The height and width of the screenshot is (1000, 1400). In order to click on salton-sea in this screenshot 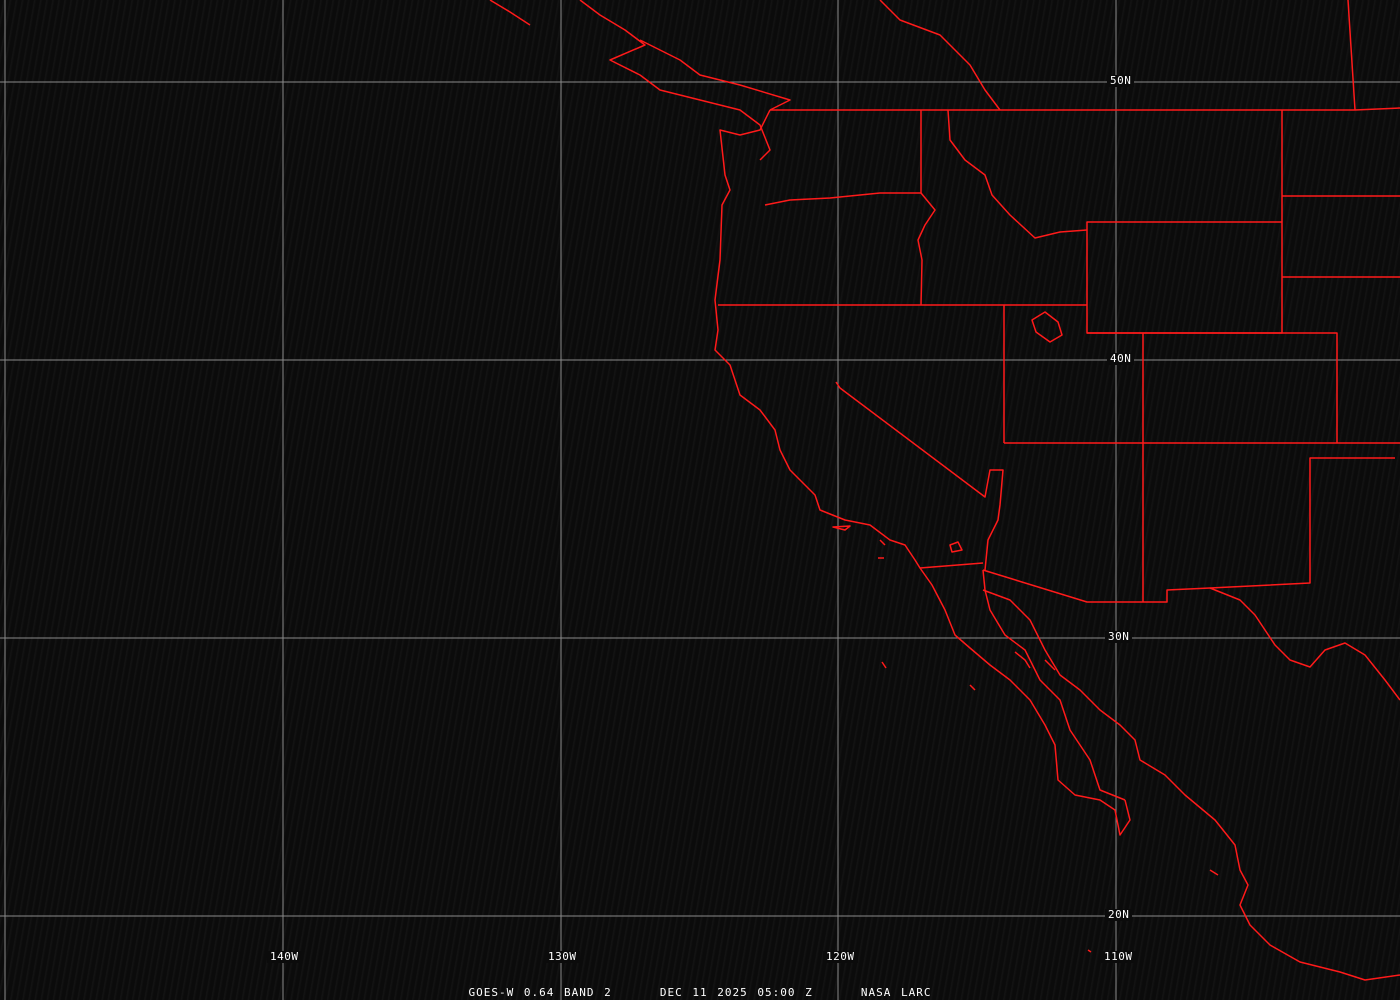, I will do `click(956, 547)`.